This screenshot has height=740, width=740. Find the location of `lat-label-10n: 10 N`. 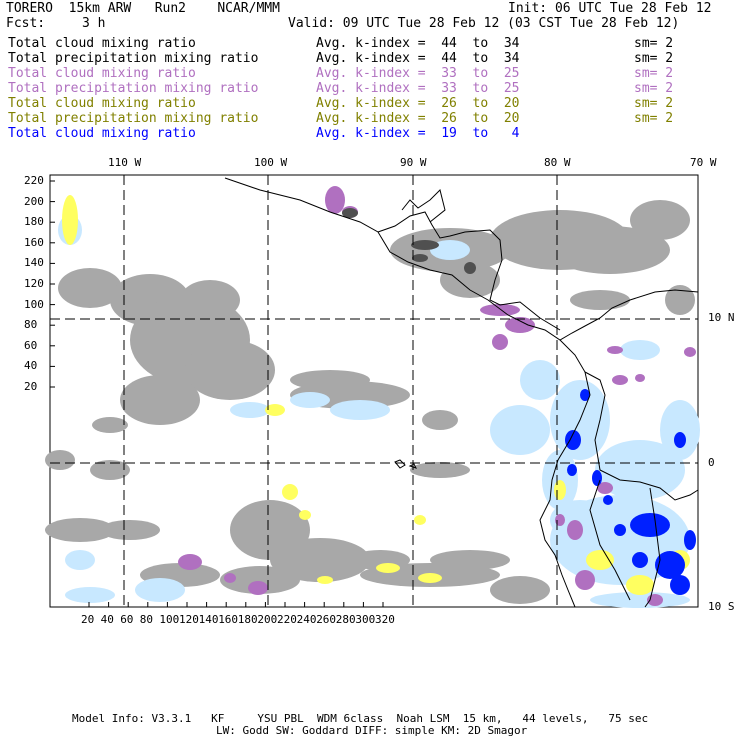

lat-label-10n: 10 N is located at coordinates (721, 317).